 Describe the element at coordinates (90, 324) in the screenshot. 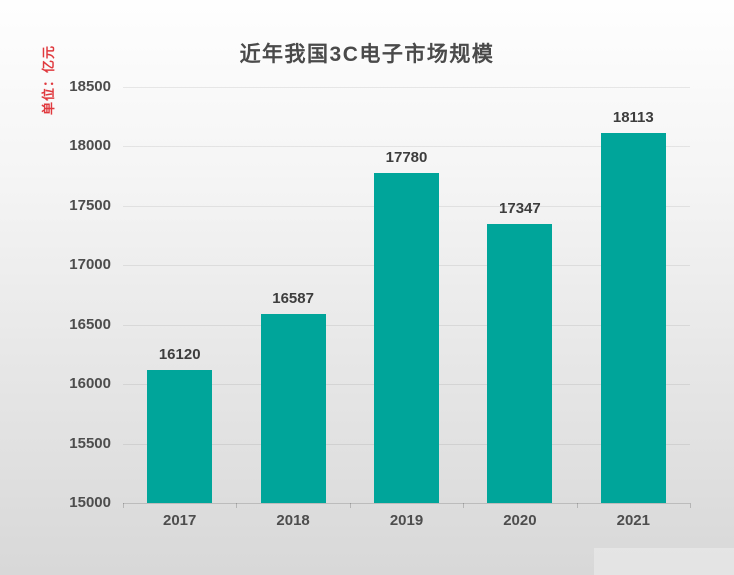

I see `y-axis-tick-label: 16500` at that location.